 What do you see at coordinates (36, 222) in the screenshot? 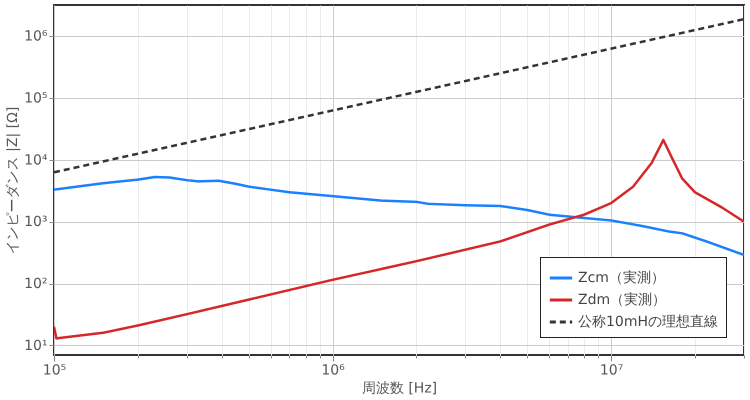
I see `y-tick-label: 10³` at bounding box center [36, 222].